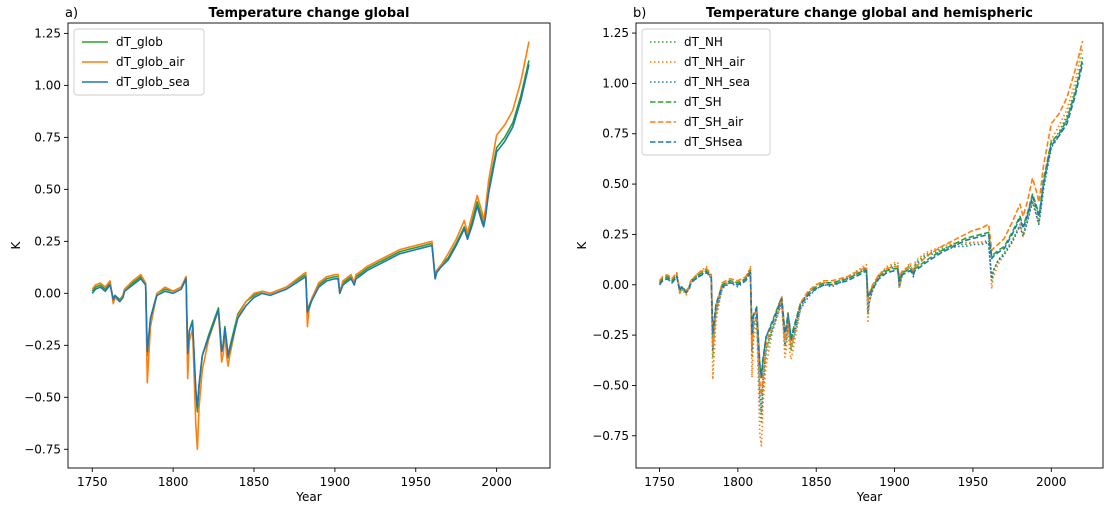  Describe the element at coordinates (713, 122) in the screenshot. I see `legend-label: dT_SH_air` at that location.